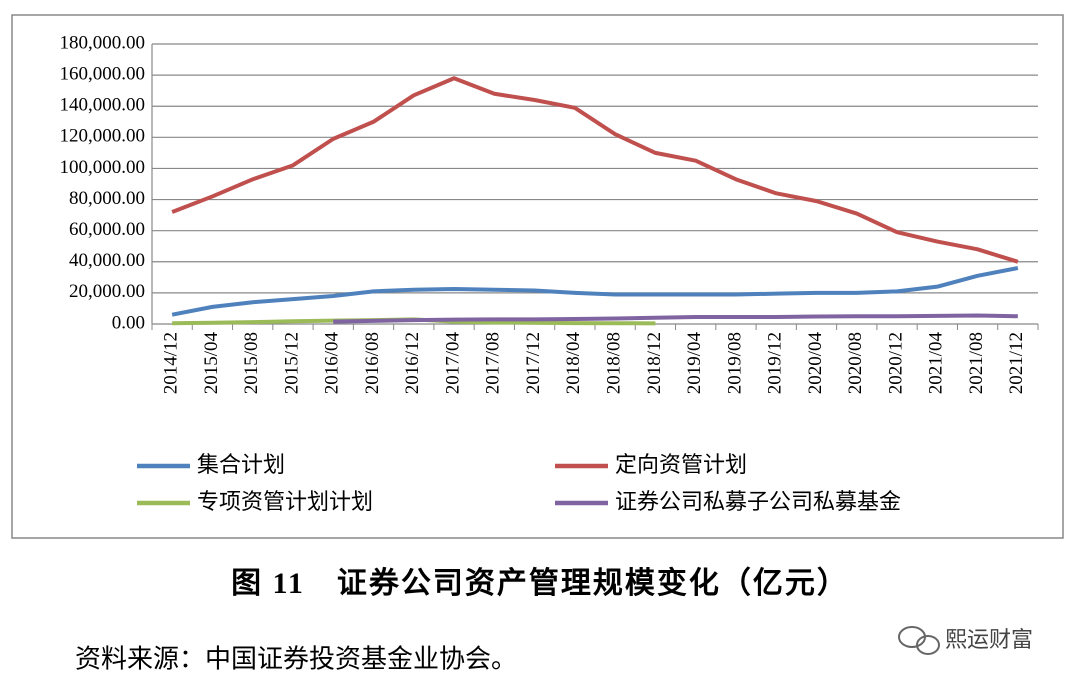 This screenshot has height=691, width=1080. What do you see at coordinates (533, 363) in the screenshot?
I see `x-tick-label: 2017/12` at bounding box center [533, 363].